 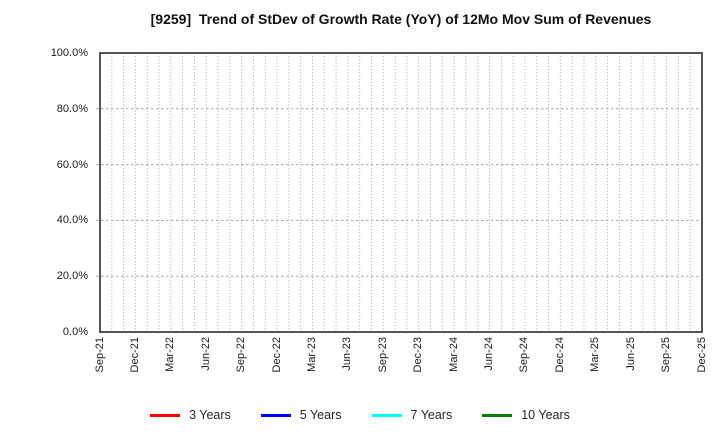 What do you see at coordinates (205, 354) in the screenshot?
I see `x-tick-label: Jun-22` at bounding box center [205, 354].